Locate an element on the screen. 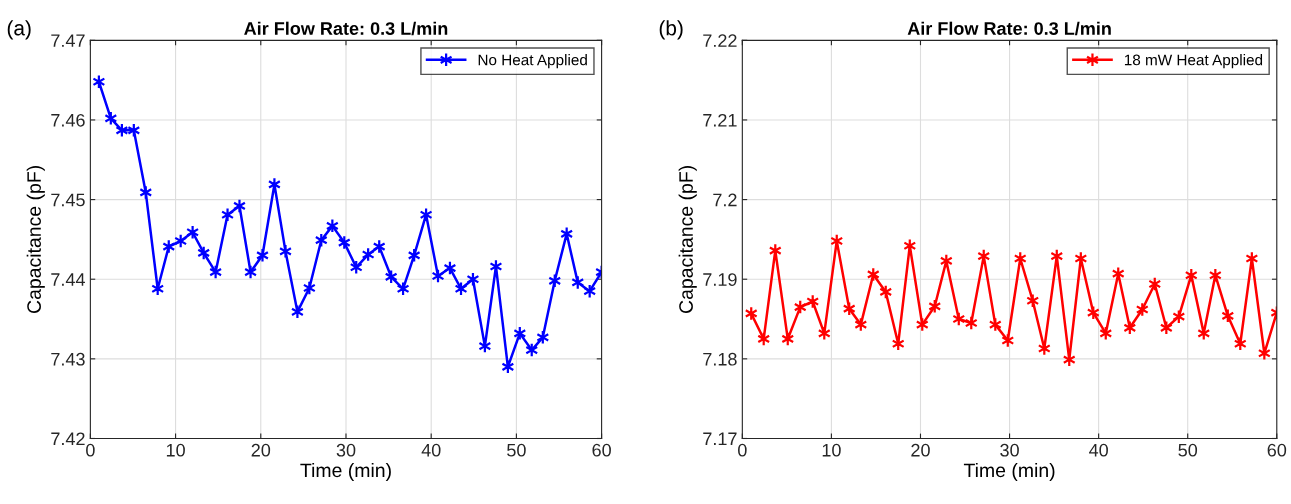 The height and width of the screenshot is (504, 1291). y-tick-label: 7.47 is located at coordinates (68, 40).